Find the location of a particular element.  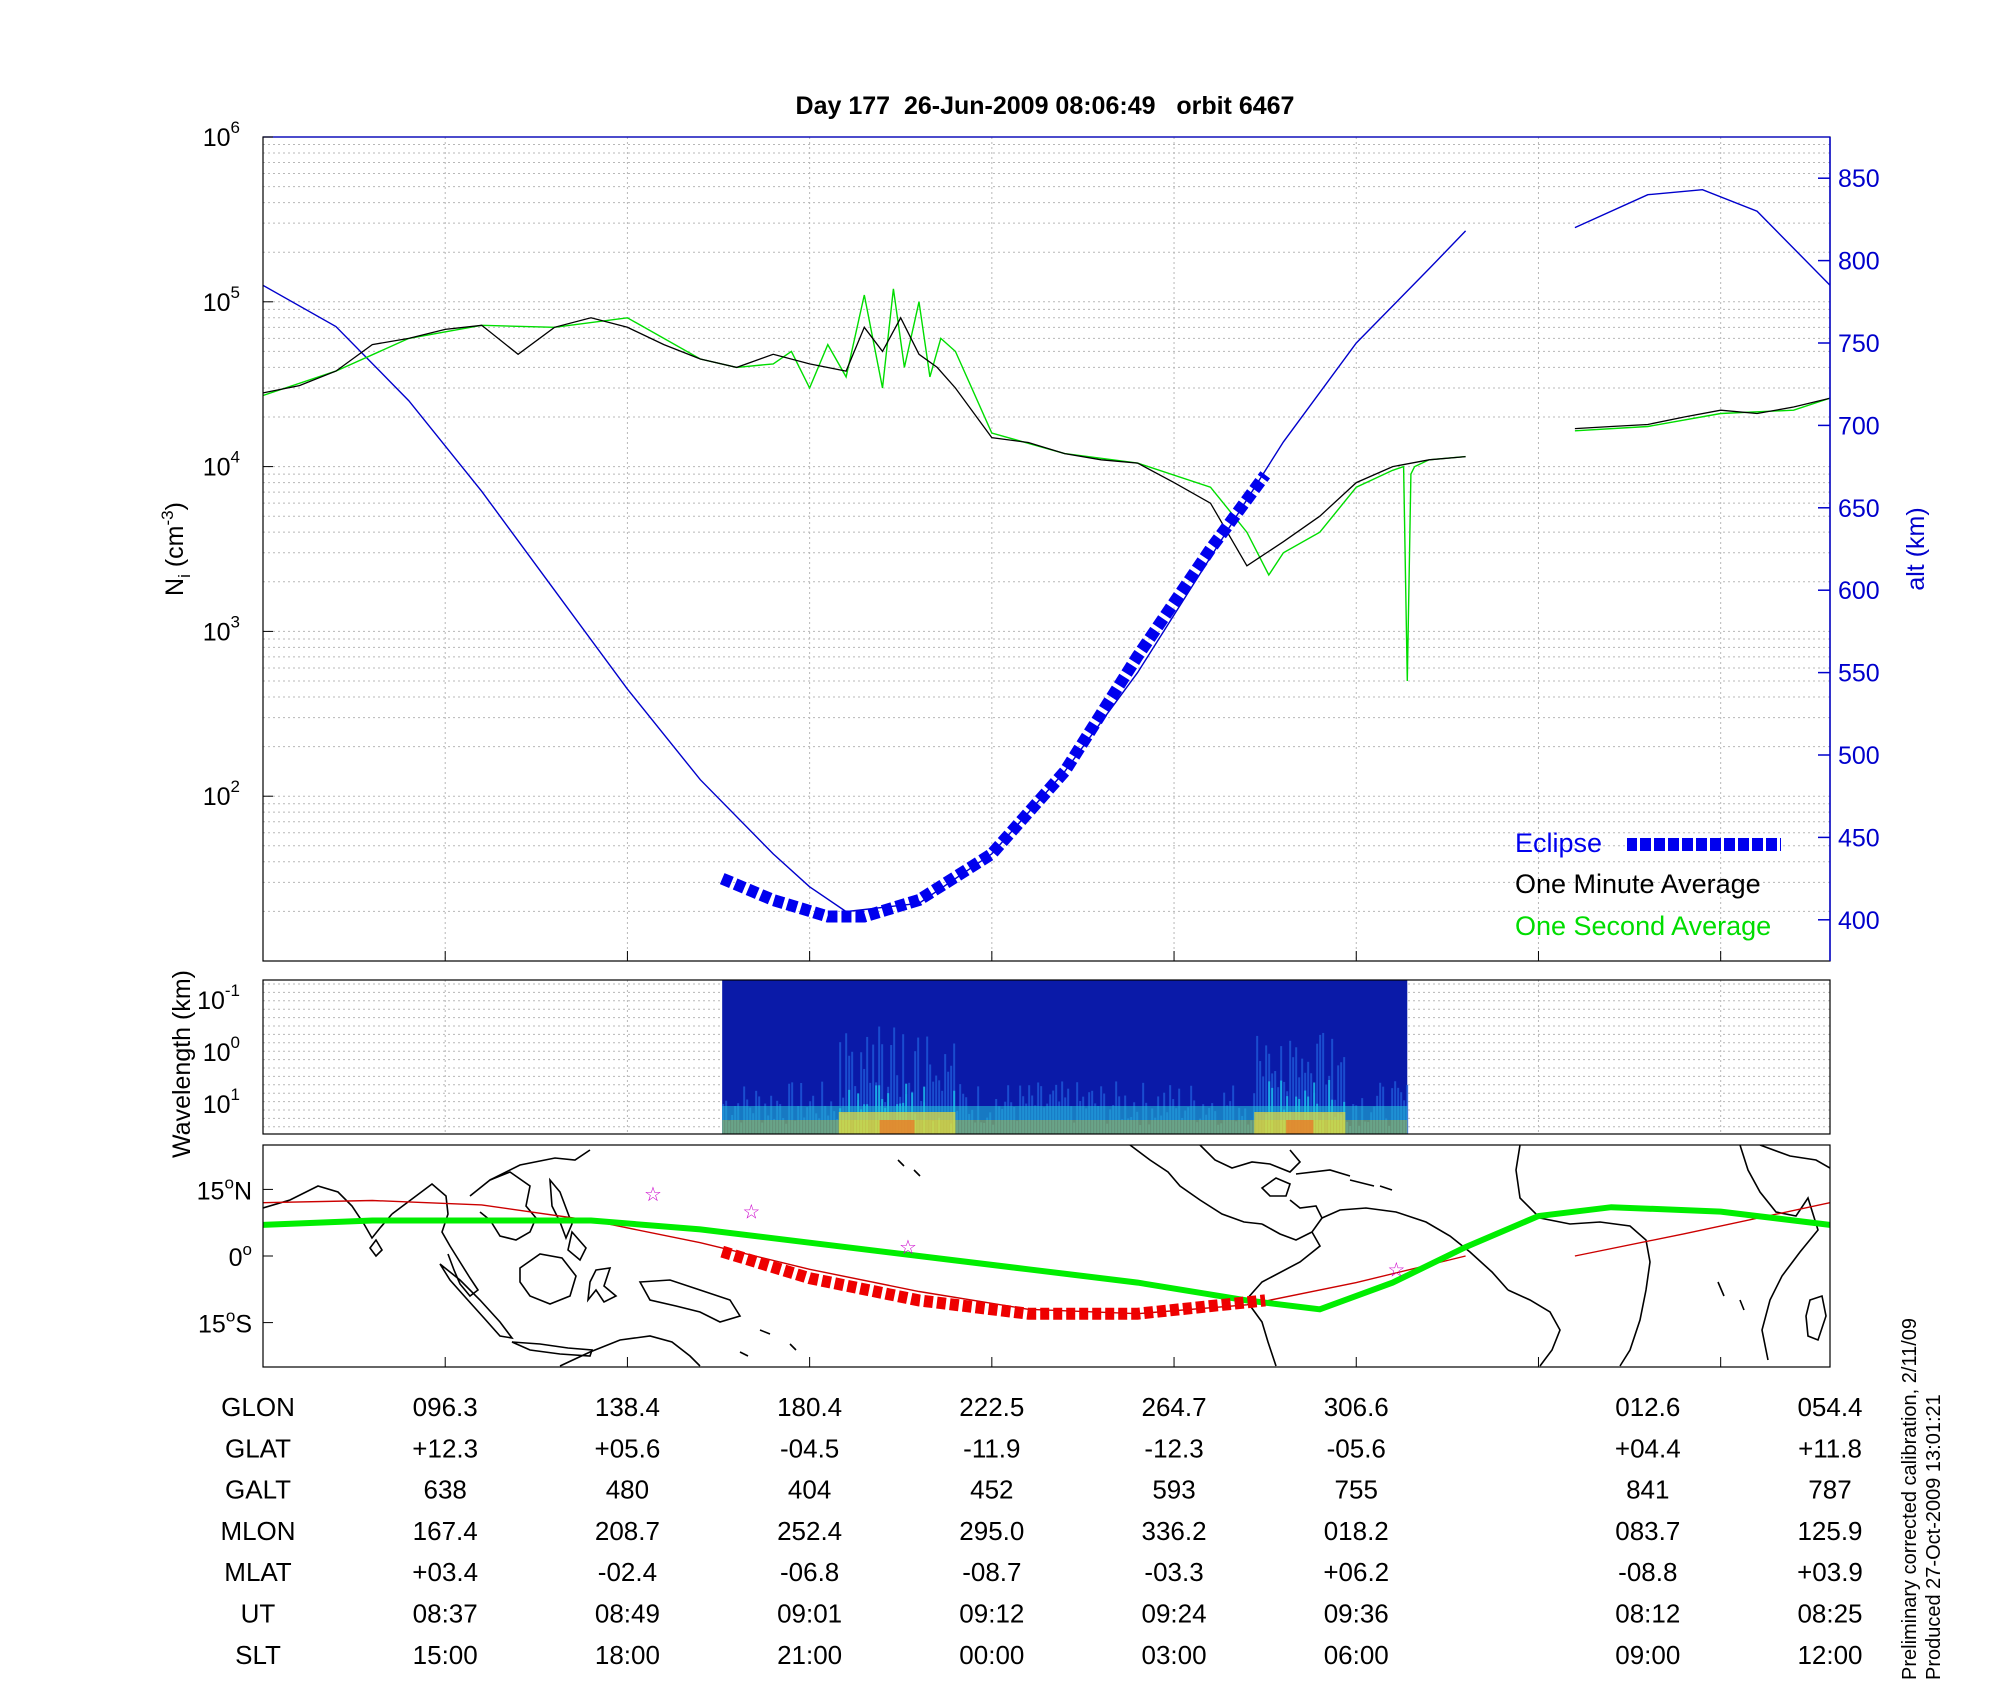

coast-burma-malaya is located at coordinates (435, 1240).